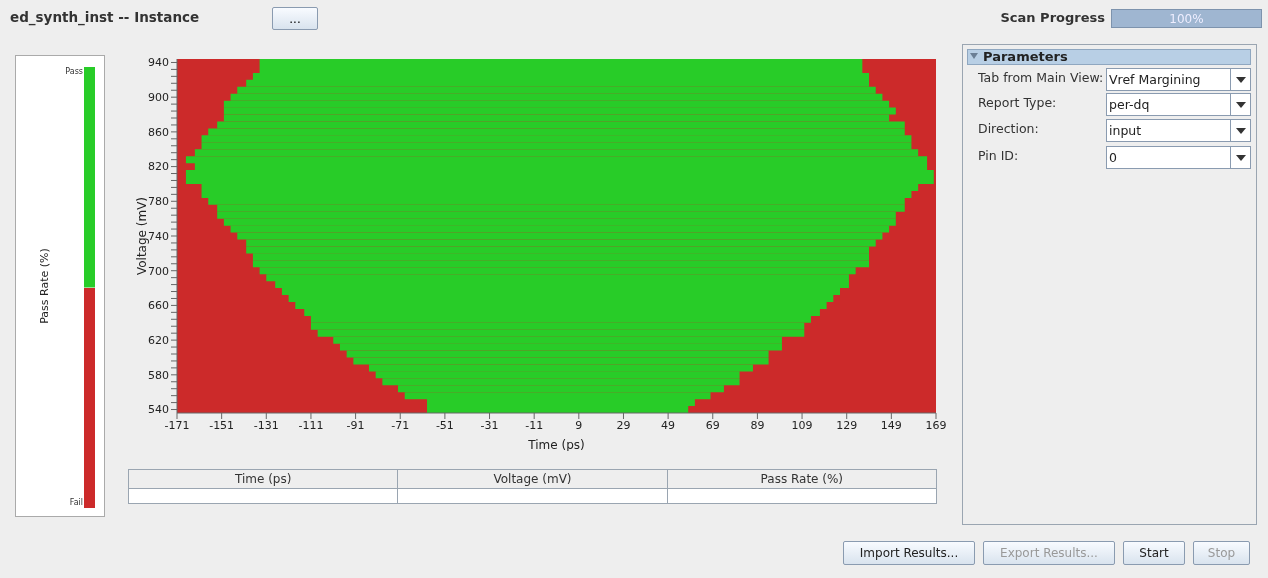 This screenshot has height=578, width=1268. Describe the element at coordinates (158, 375) in the screenshot. I see `y-tick-label: 580` at that location.